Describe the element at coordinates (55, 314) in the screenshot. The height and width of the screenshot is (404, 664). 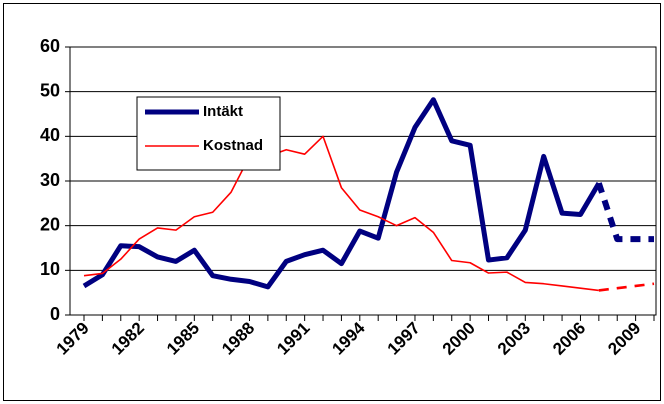
I see `y-tick-label: 0` at that location.